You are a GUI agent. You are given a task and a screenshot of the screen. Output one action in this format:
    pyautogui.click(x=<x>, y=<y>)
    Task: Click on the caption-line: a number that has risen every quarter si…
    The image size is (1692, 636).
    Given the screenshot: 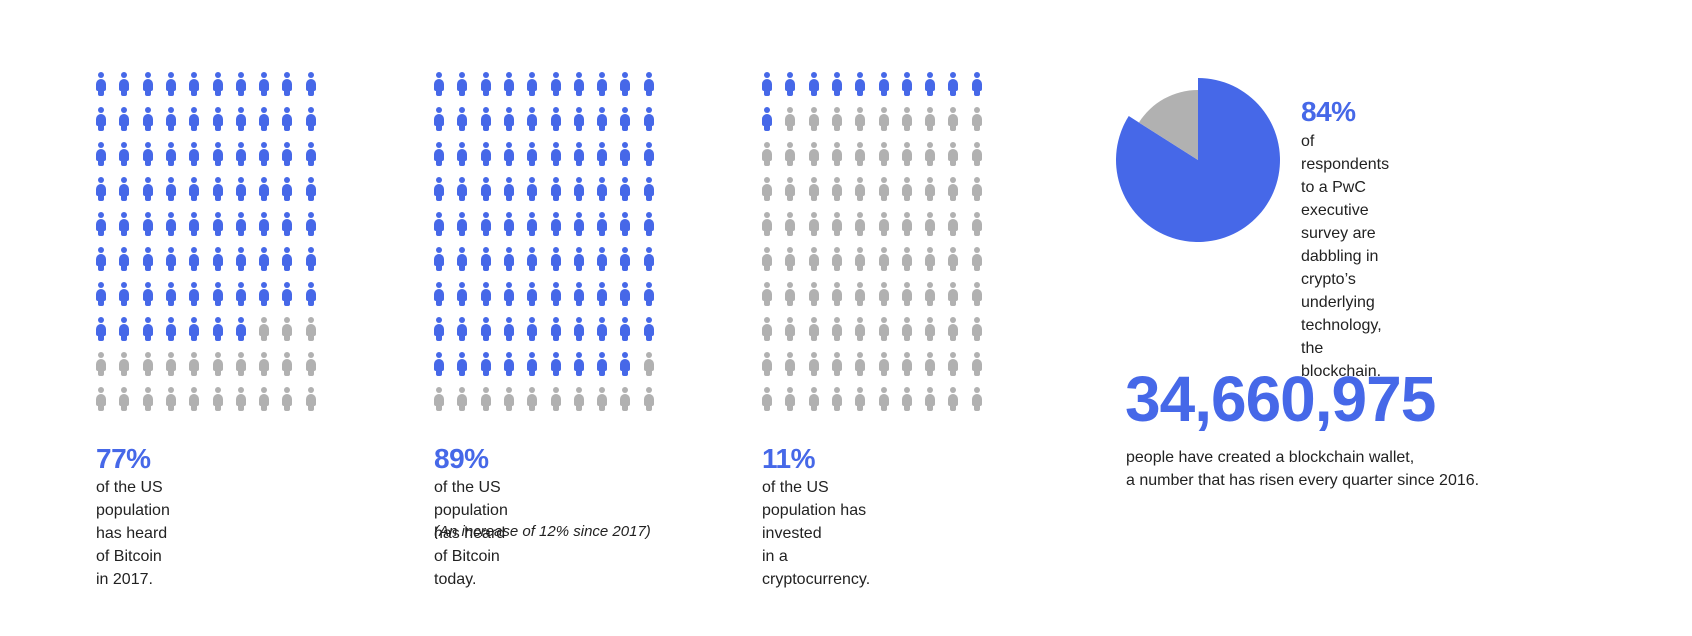 What is the action you would take?
    pyautogui.click(x=1303, y=480)
    